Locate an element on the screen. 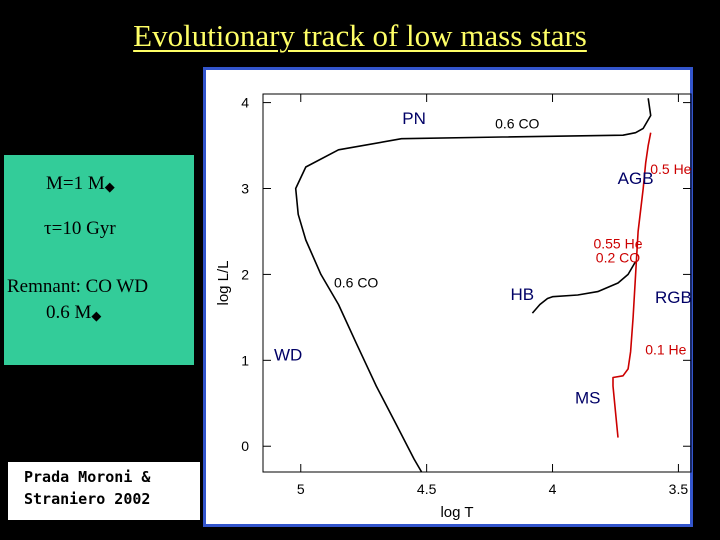 The width and height of the screenshot is (720, 540). credit-box: Prada Moroni & Straniero 2002 is located at coordinates (104, 491).